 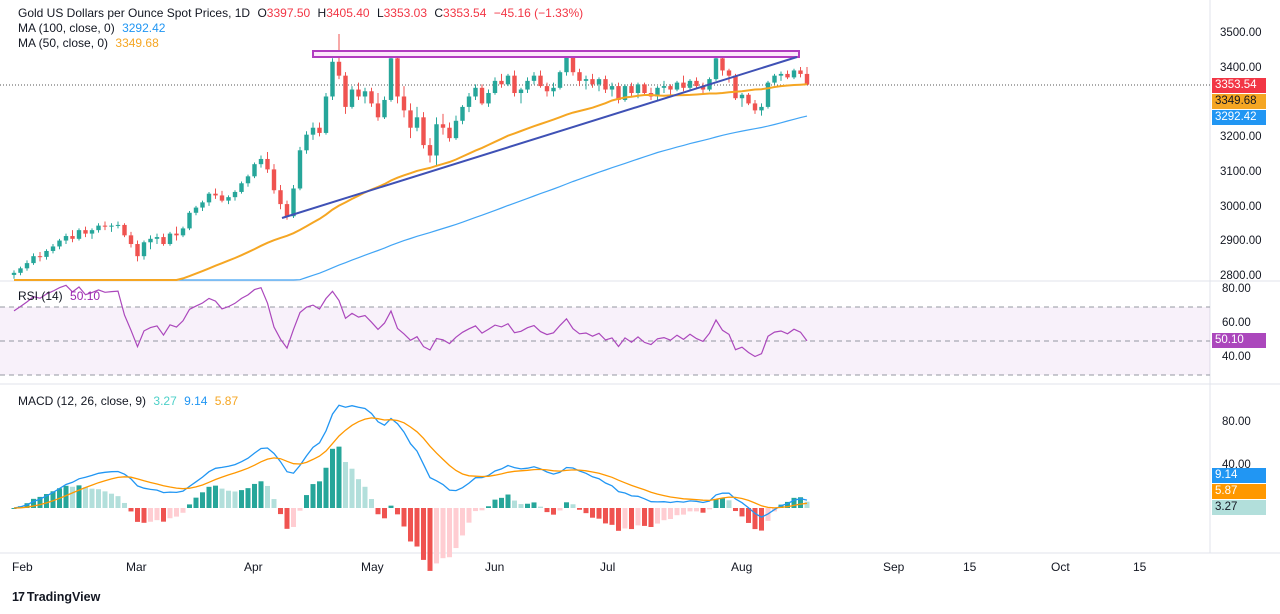 I want to click on date-axis-tick: Mar, so click(x=136, y=567).